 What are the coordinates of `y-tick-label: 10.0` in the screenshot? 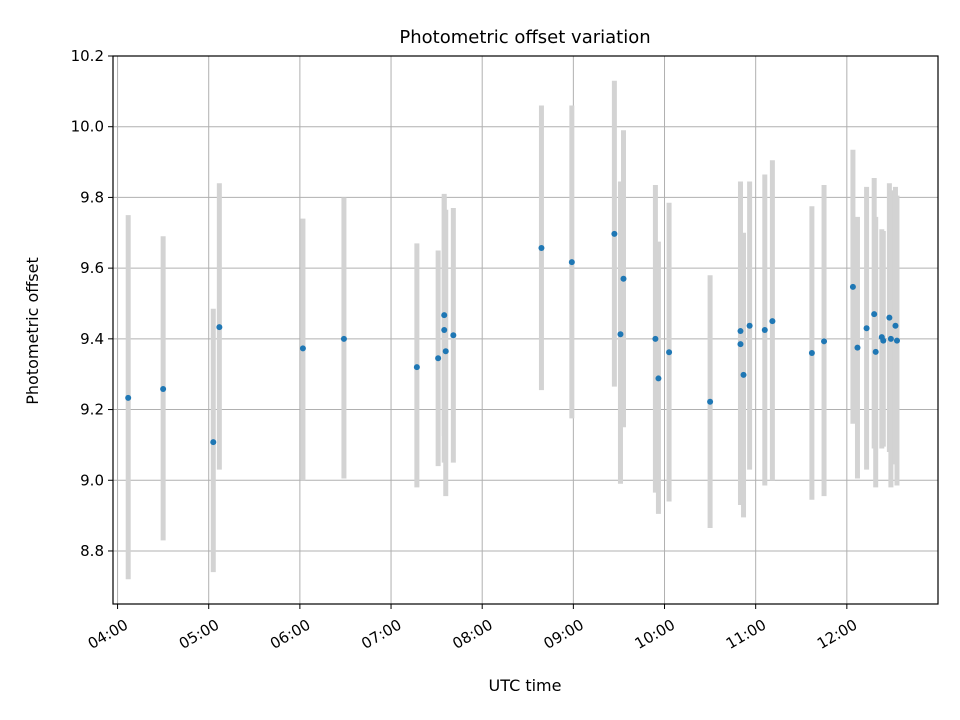 It's located at (87, 127).